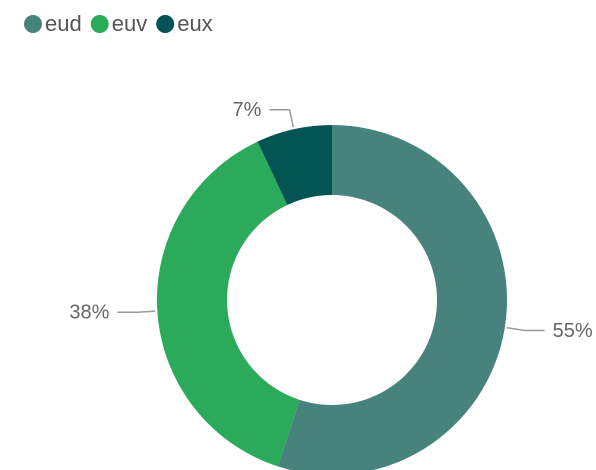 This screenshot has width=596, height=470. What do you see at coordinates (294, 165) in the screenshot?
I see `donut-slice` at bounding box center [294, 165].